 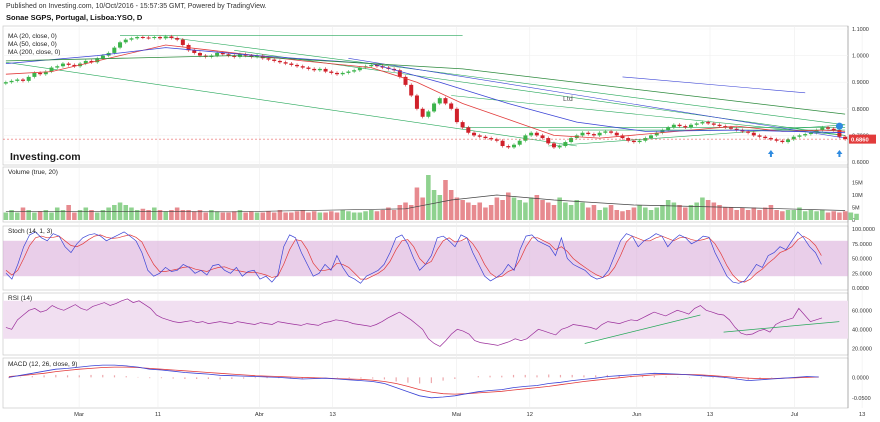 What do you see at coordinates (45, 157) in the screenshot?
I see `investing-watermark: Investing.com` at bounding box center [45, 157].